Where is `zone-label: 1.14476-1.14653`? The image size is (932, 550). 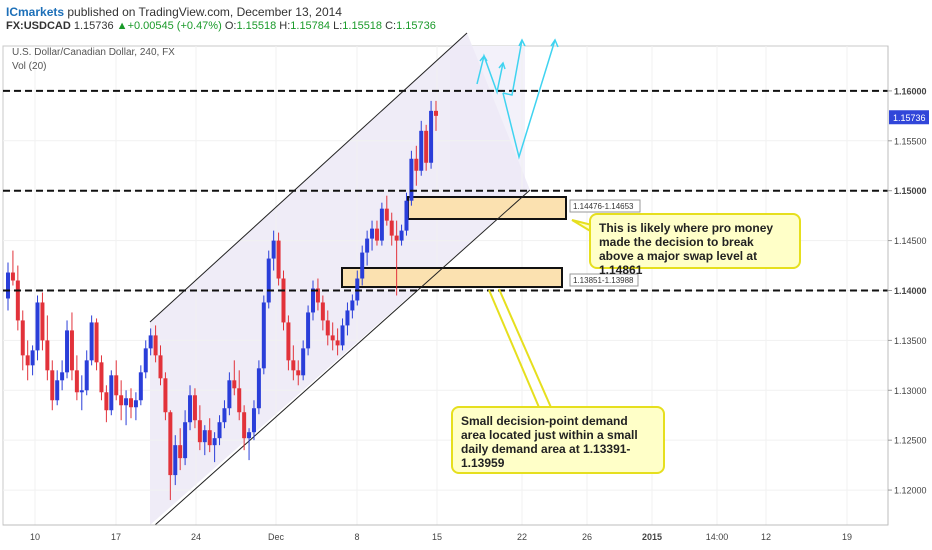 zone-label: 1.14476-1.14653 is located at coordinates (603, 206).